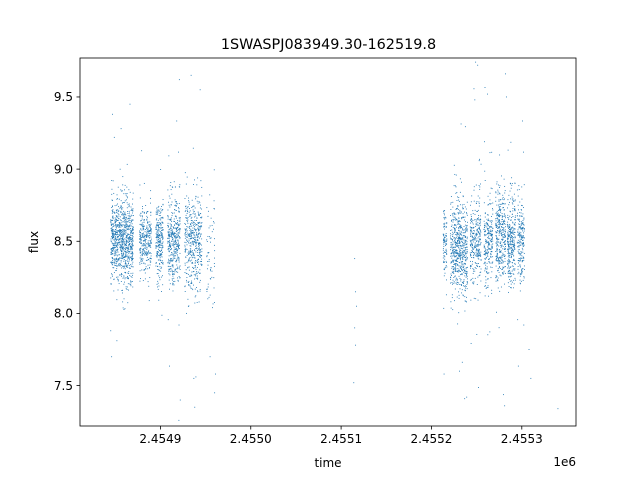 The image size is (640, 480). What do you see at coordinates (341, 436) in the screenshot?
I see `x-axis-ticks: 2.4549 2.4550 2.4551 2.4552 2.4553` at bounding box center [341, 436].